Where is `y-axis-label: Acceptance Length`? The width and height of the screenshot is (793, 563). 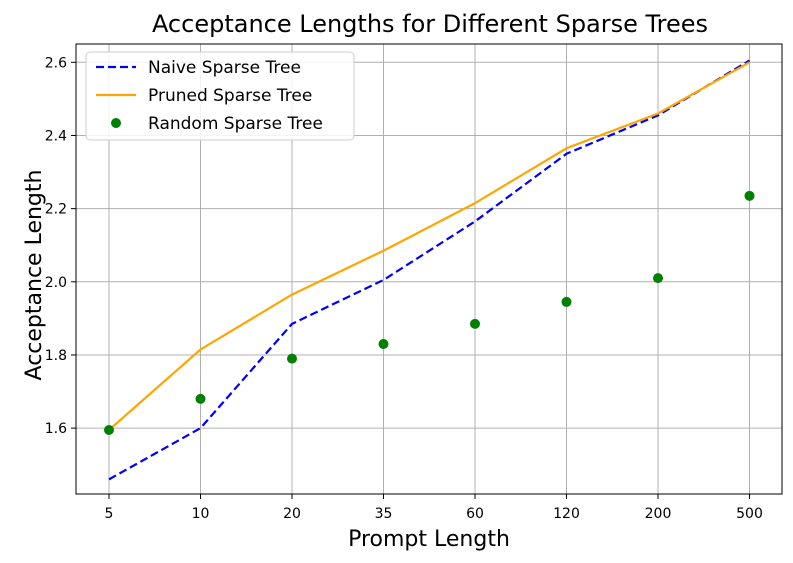
y-axis-label: Acceptance Length is located at coordinates (34, 275).